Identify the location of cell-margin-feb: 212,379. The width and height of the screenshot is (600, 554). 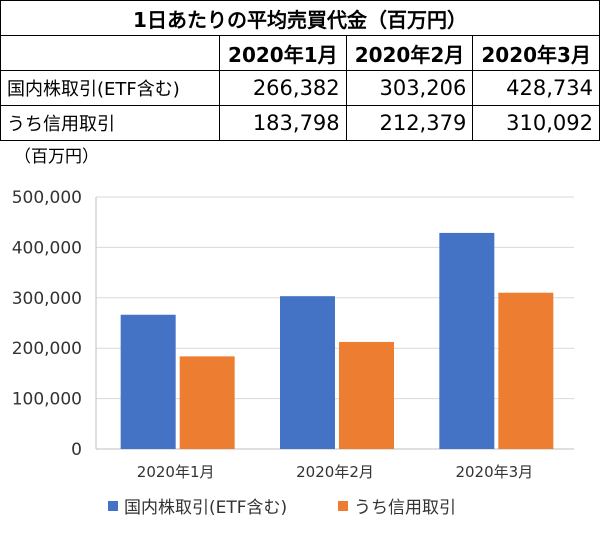
(409, 123).